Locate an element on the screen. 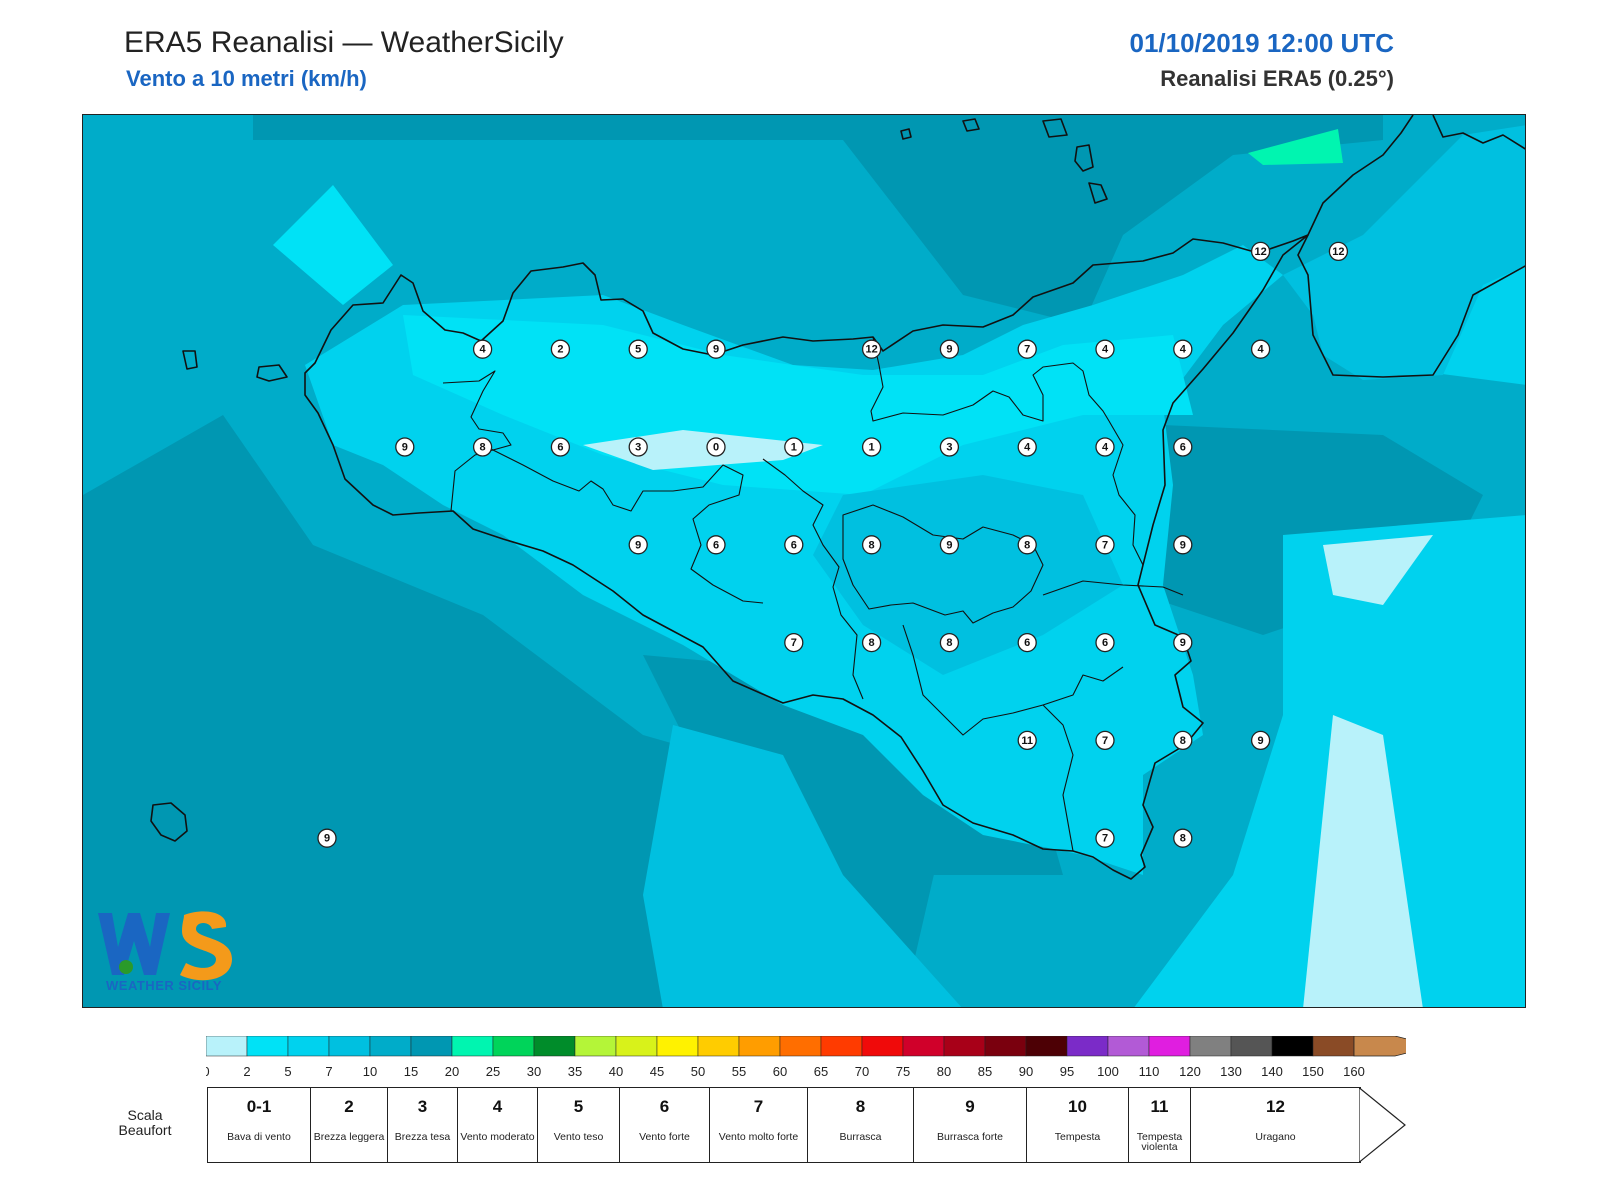 Image resolution: width=1600 pixels, height=1200 pixels. station-marker: 3 is located at coordinates (949, 447).